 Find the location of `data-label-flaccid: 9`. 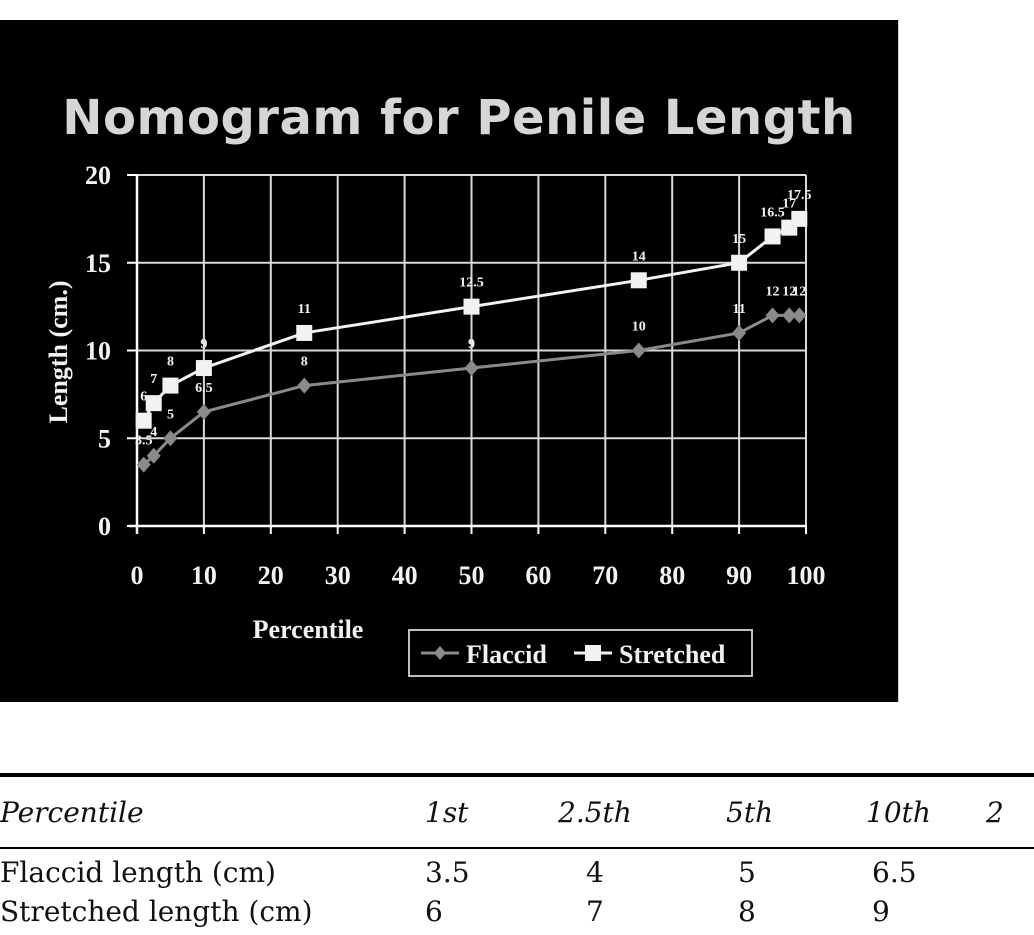

data-label-flaccid: 9 is located at coordinates (471, 344).